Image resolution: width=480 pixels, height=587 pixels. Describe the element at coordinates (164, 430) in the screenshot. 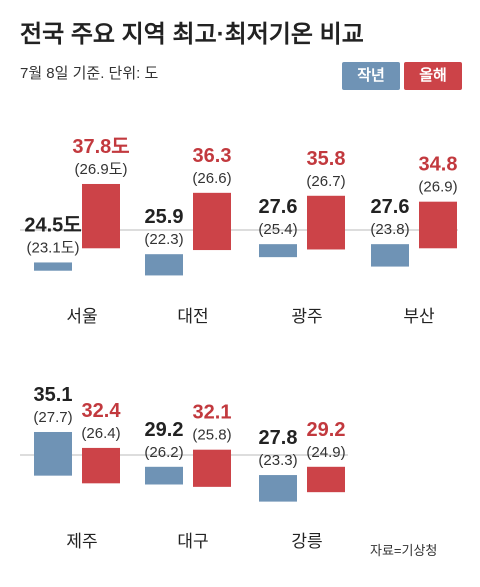

I see `city-6-prev-max-label: 29.2` at that location.